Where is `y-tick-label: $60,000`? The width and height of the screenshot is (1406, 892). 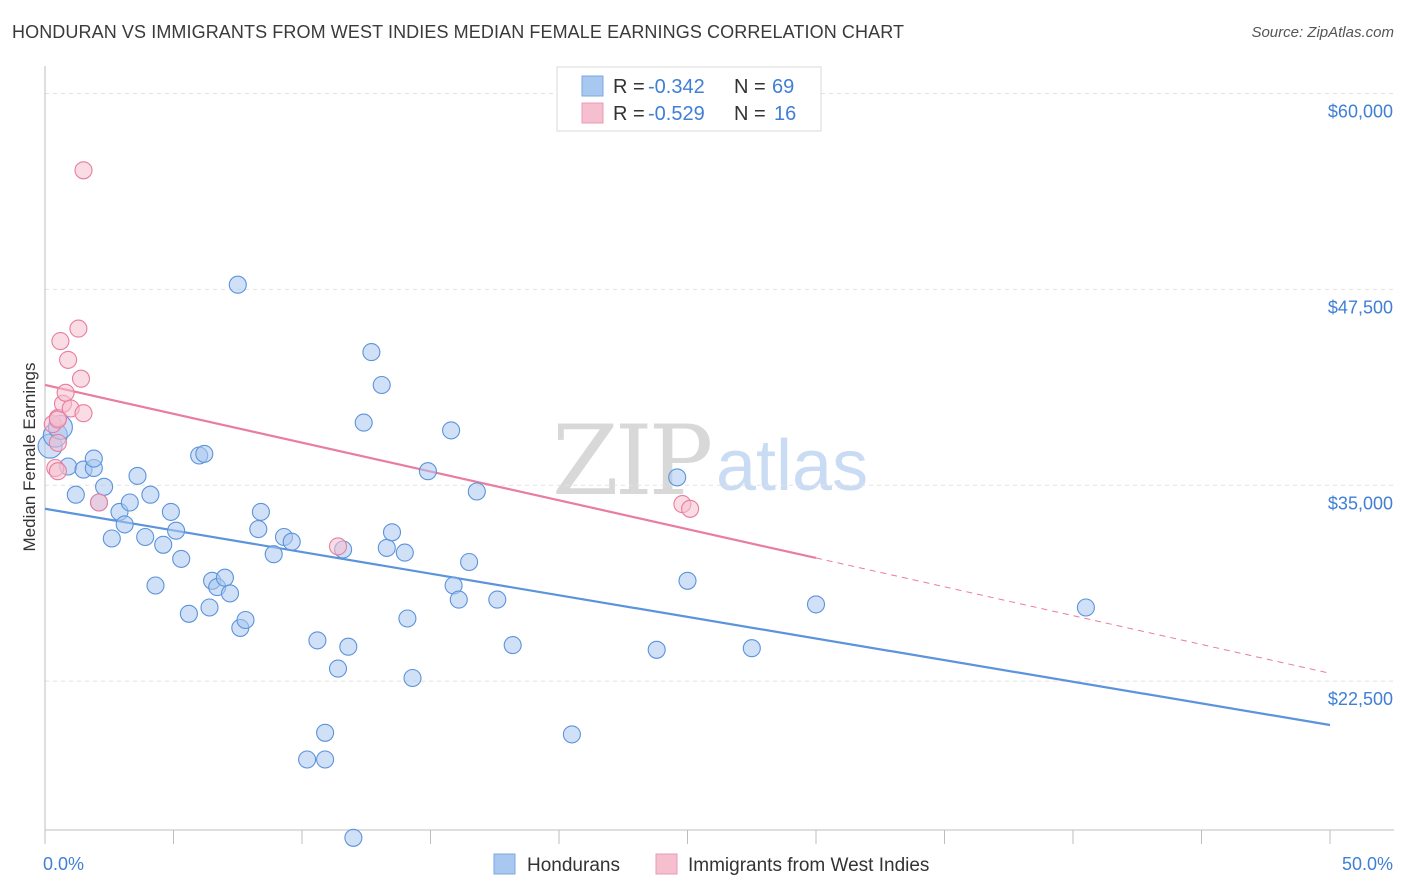 y-tick-label: $60,000 is located at coordinates (1360, 112).